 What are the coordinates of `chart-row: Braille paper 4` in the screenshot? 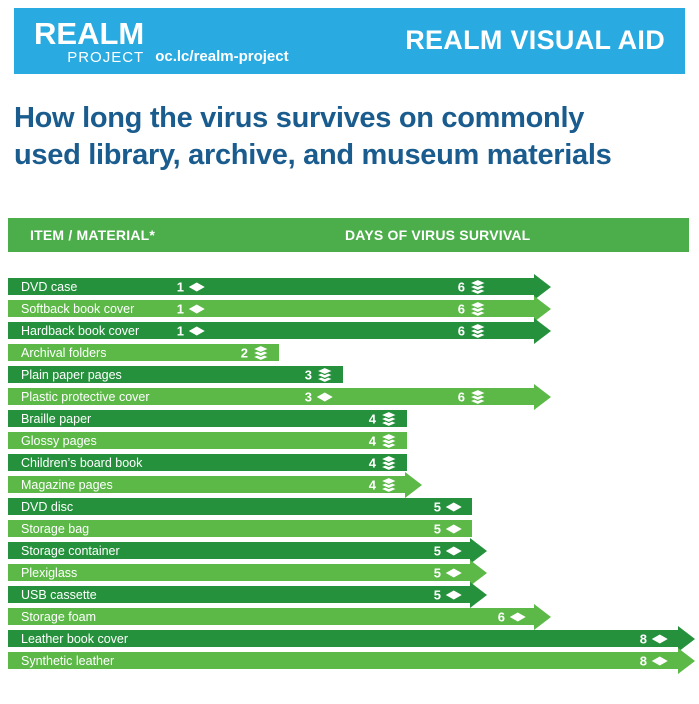 It's located at (353, 418).